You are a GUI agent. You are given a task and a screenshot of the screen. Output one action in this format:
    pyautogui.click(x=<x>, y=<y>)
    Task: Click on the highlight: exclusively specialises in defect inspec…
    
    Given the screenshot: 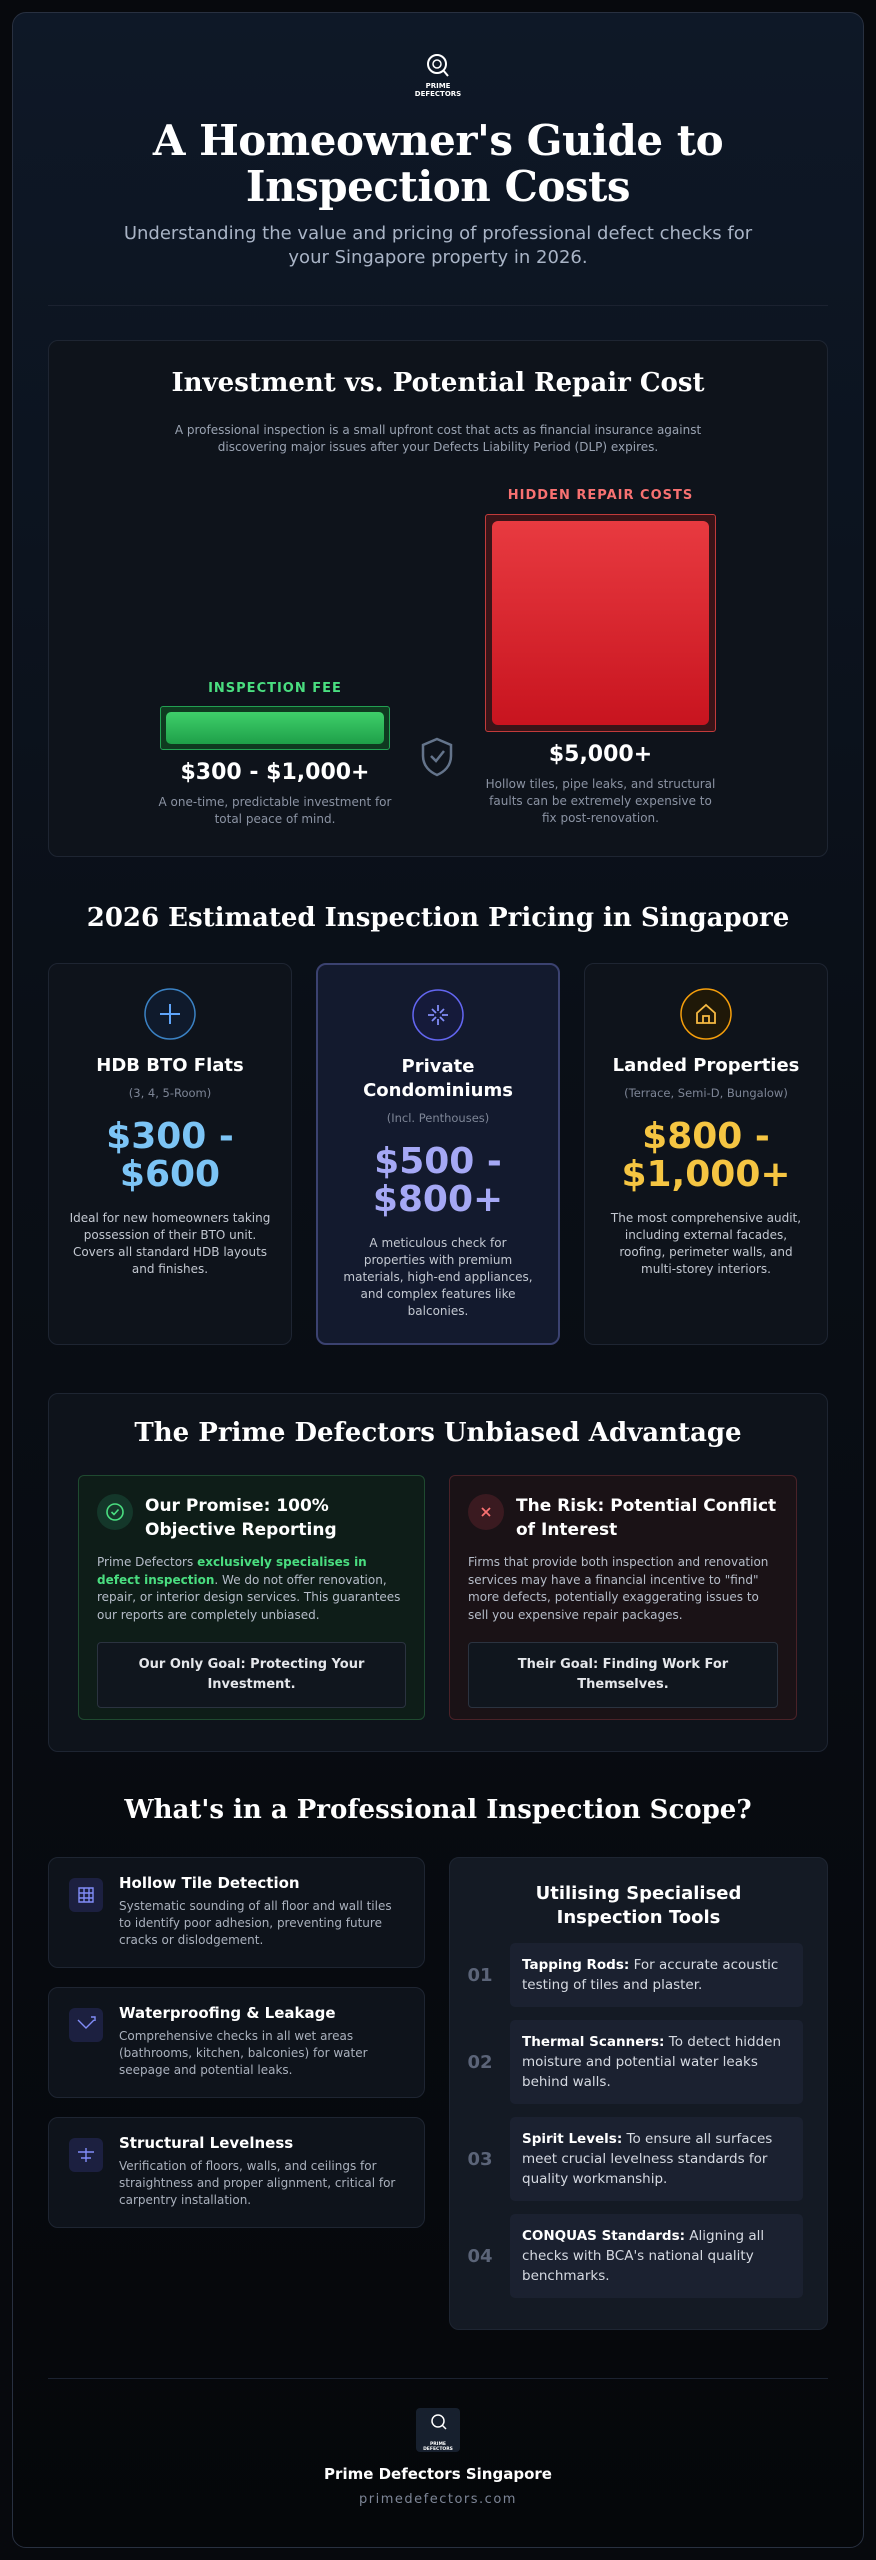 What is the action you would take?
    pyautogui.click(x=232, y=1571)
    